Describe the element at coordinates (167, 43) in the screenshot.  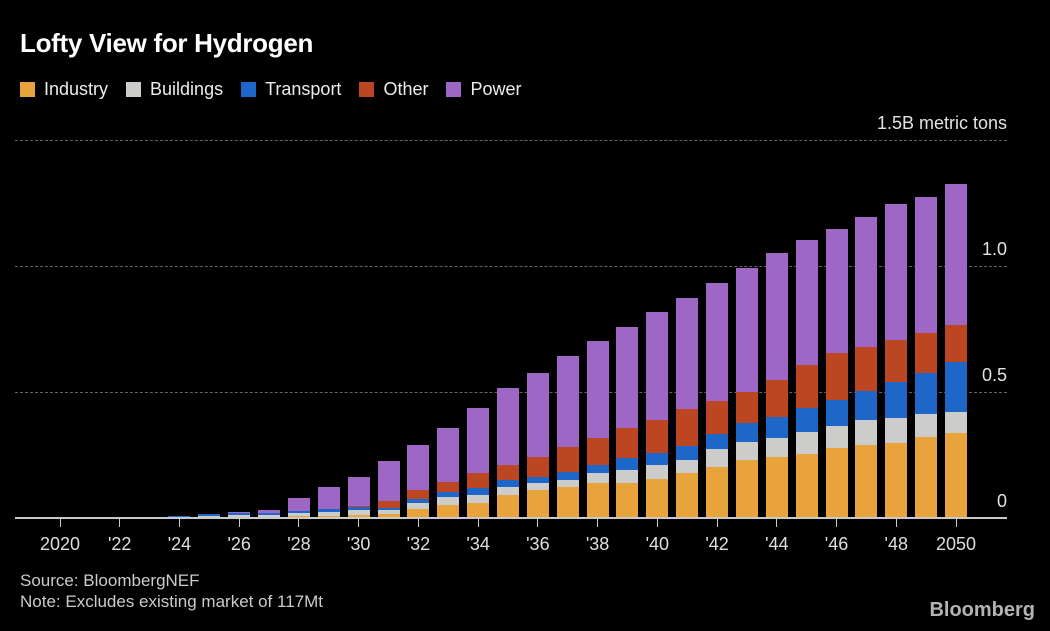
I see `page-title: Lofty View for Hydrogen` at that location.